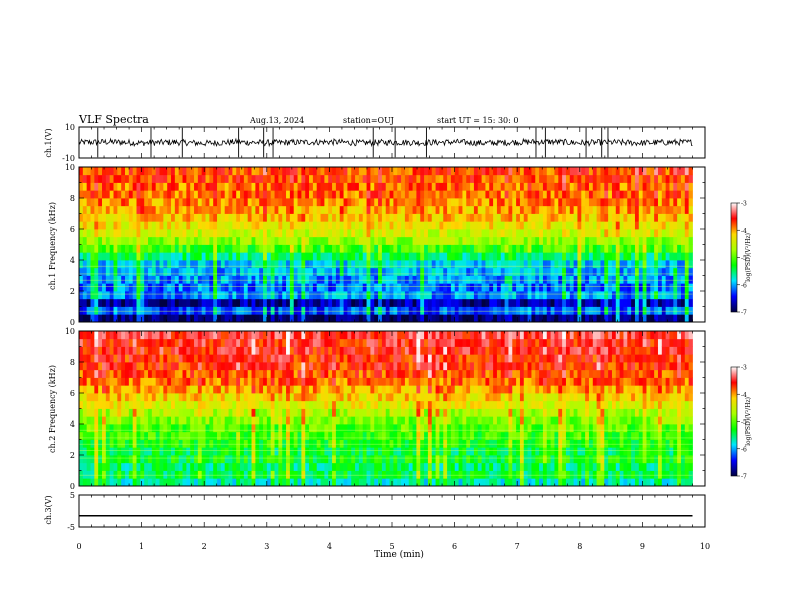  I want to click on date-label: Aug.13, 2024, so click(276, 120).